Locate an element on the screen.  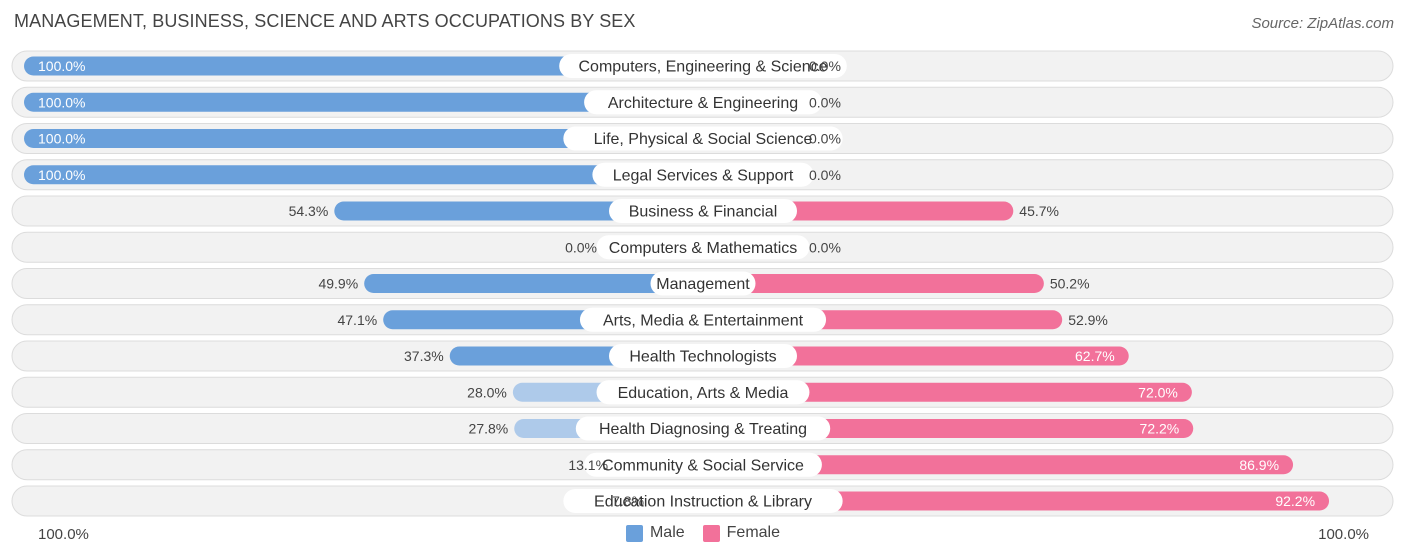
value-label-female: 62.7% is located at coordinates (1095, 356).